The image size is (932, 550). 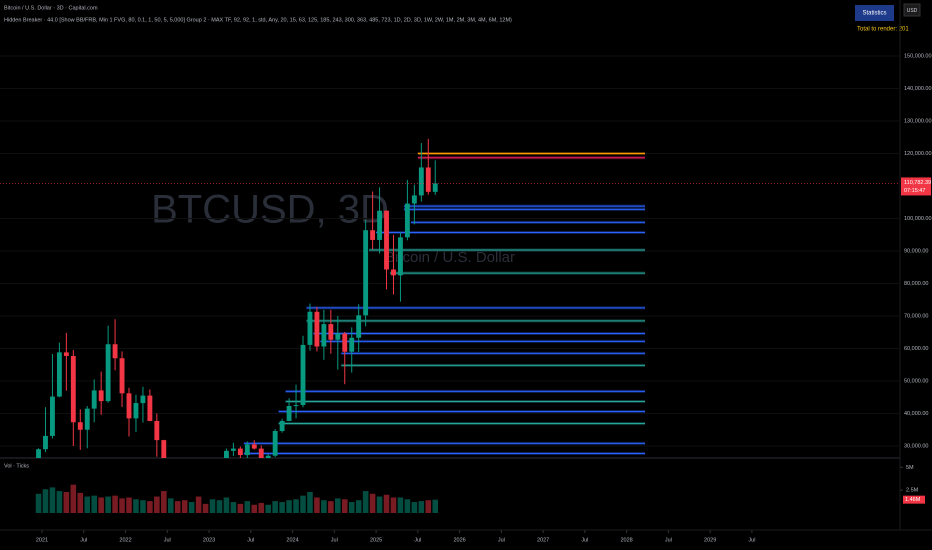 What do you see at coordinates (543, 540) in the screenshot?
I see `x-tick-label: 2027` at bounding box center [543, 540].